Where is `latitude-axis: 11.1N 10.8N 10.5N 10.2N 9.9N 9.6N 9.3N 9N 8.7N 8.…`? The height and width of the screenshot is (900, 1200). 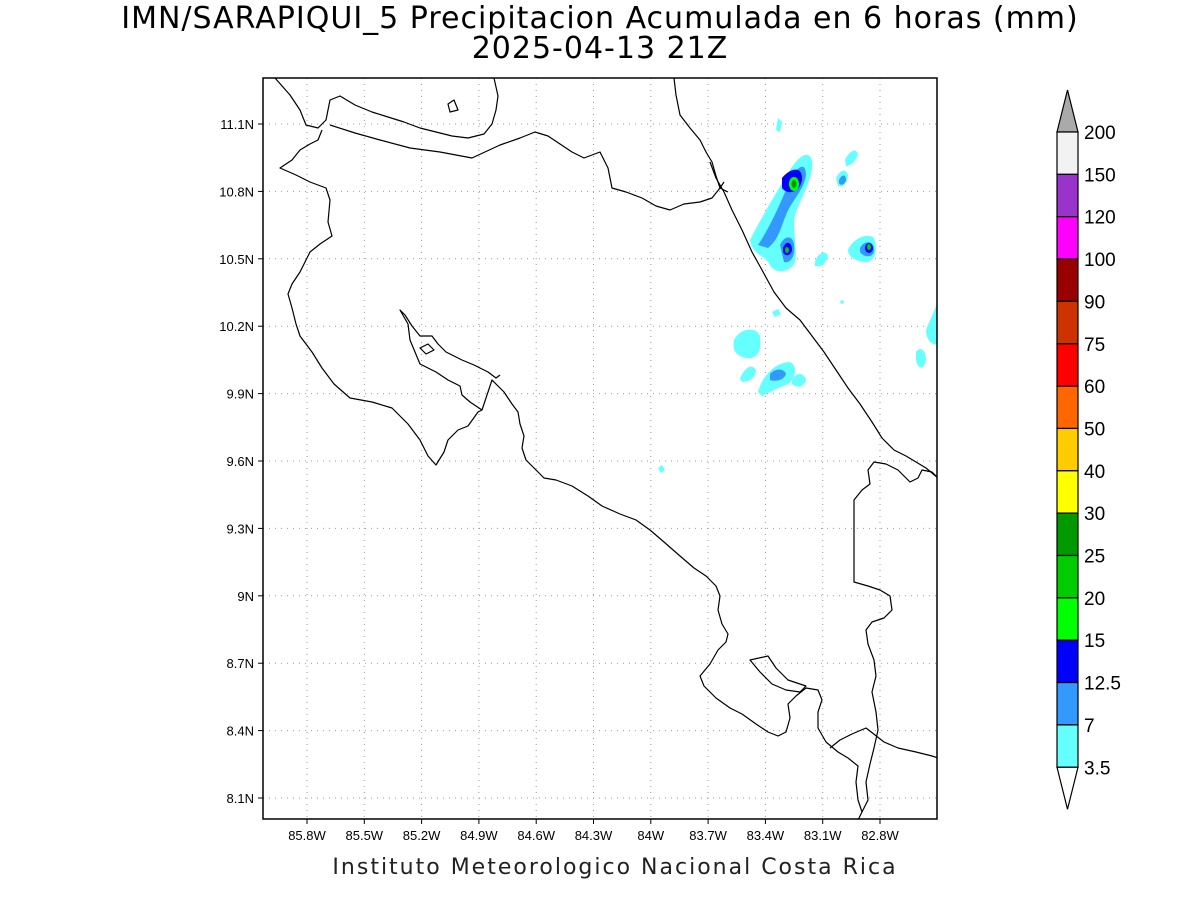 latitude-axis: 11.1N 10.8N 10.5N 10.2N 9.9N 9.6N 9.3N 9N 8.7N 8.… is located at coordinates (241, 461).